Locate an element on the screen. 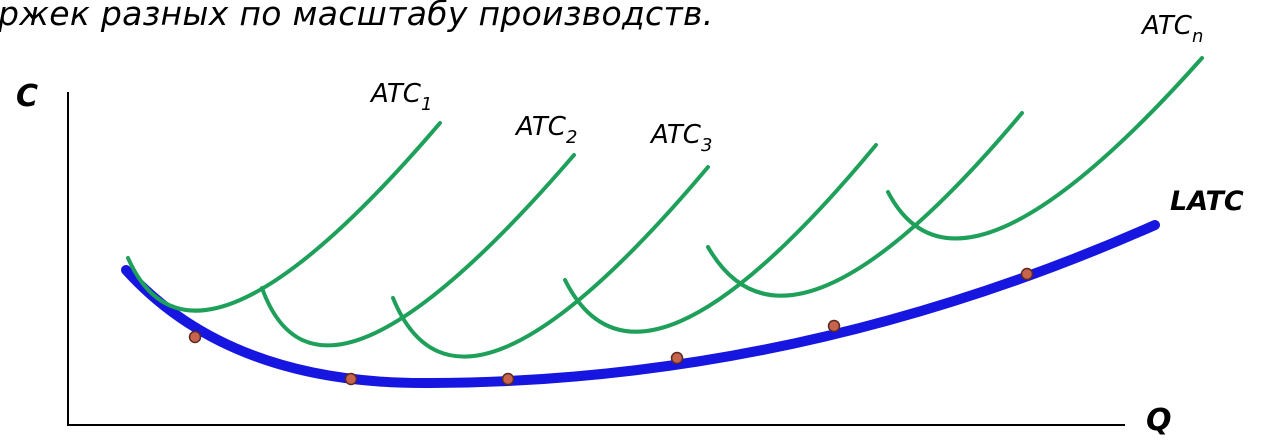 This screenshot has height=441, width=1278. x-axis-label: Q is located at coordinates (1159, 420).